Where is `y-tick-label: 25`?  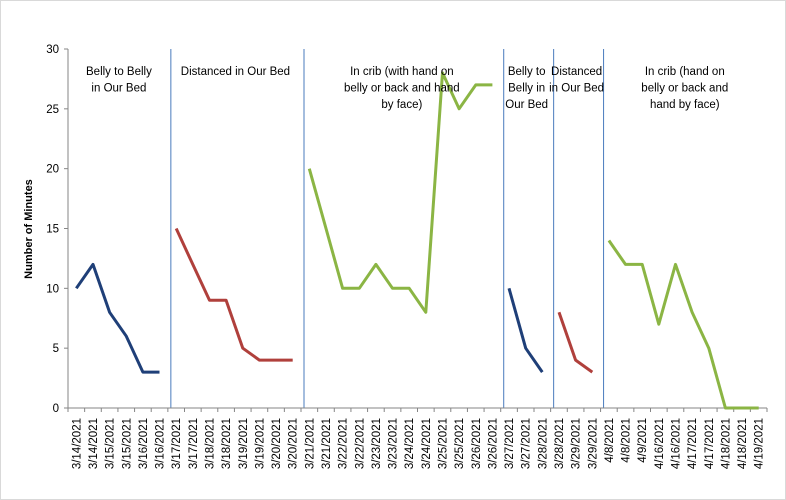
y-tick-label: 25 is located at coordinates (52, 110).